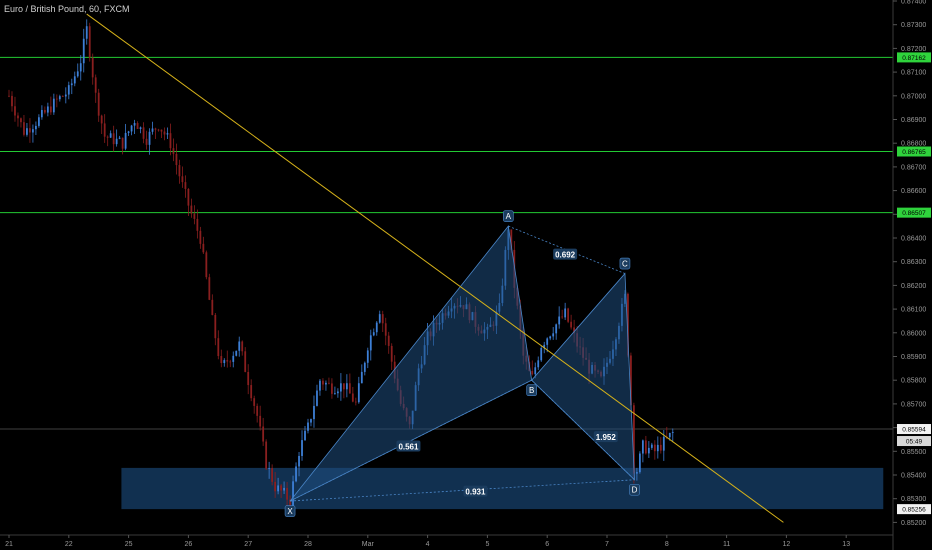  Describe the element at coordinates (625, 264) in the screenshot. I see `pattern-point-label: C` at that location.